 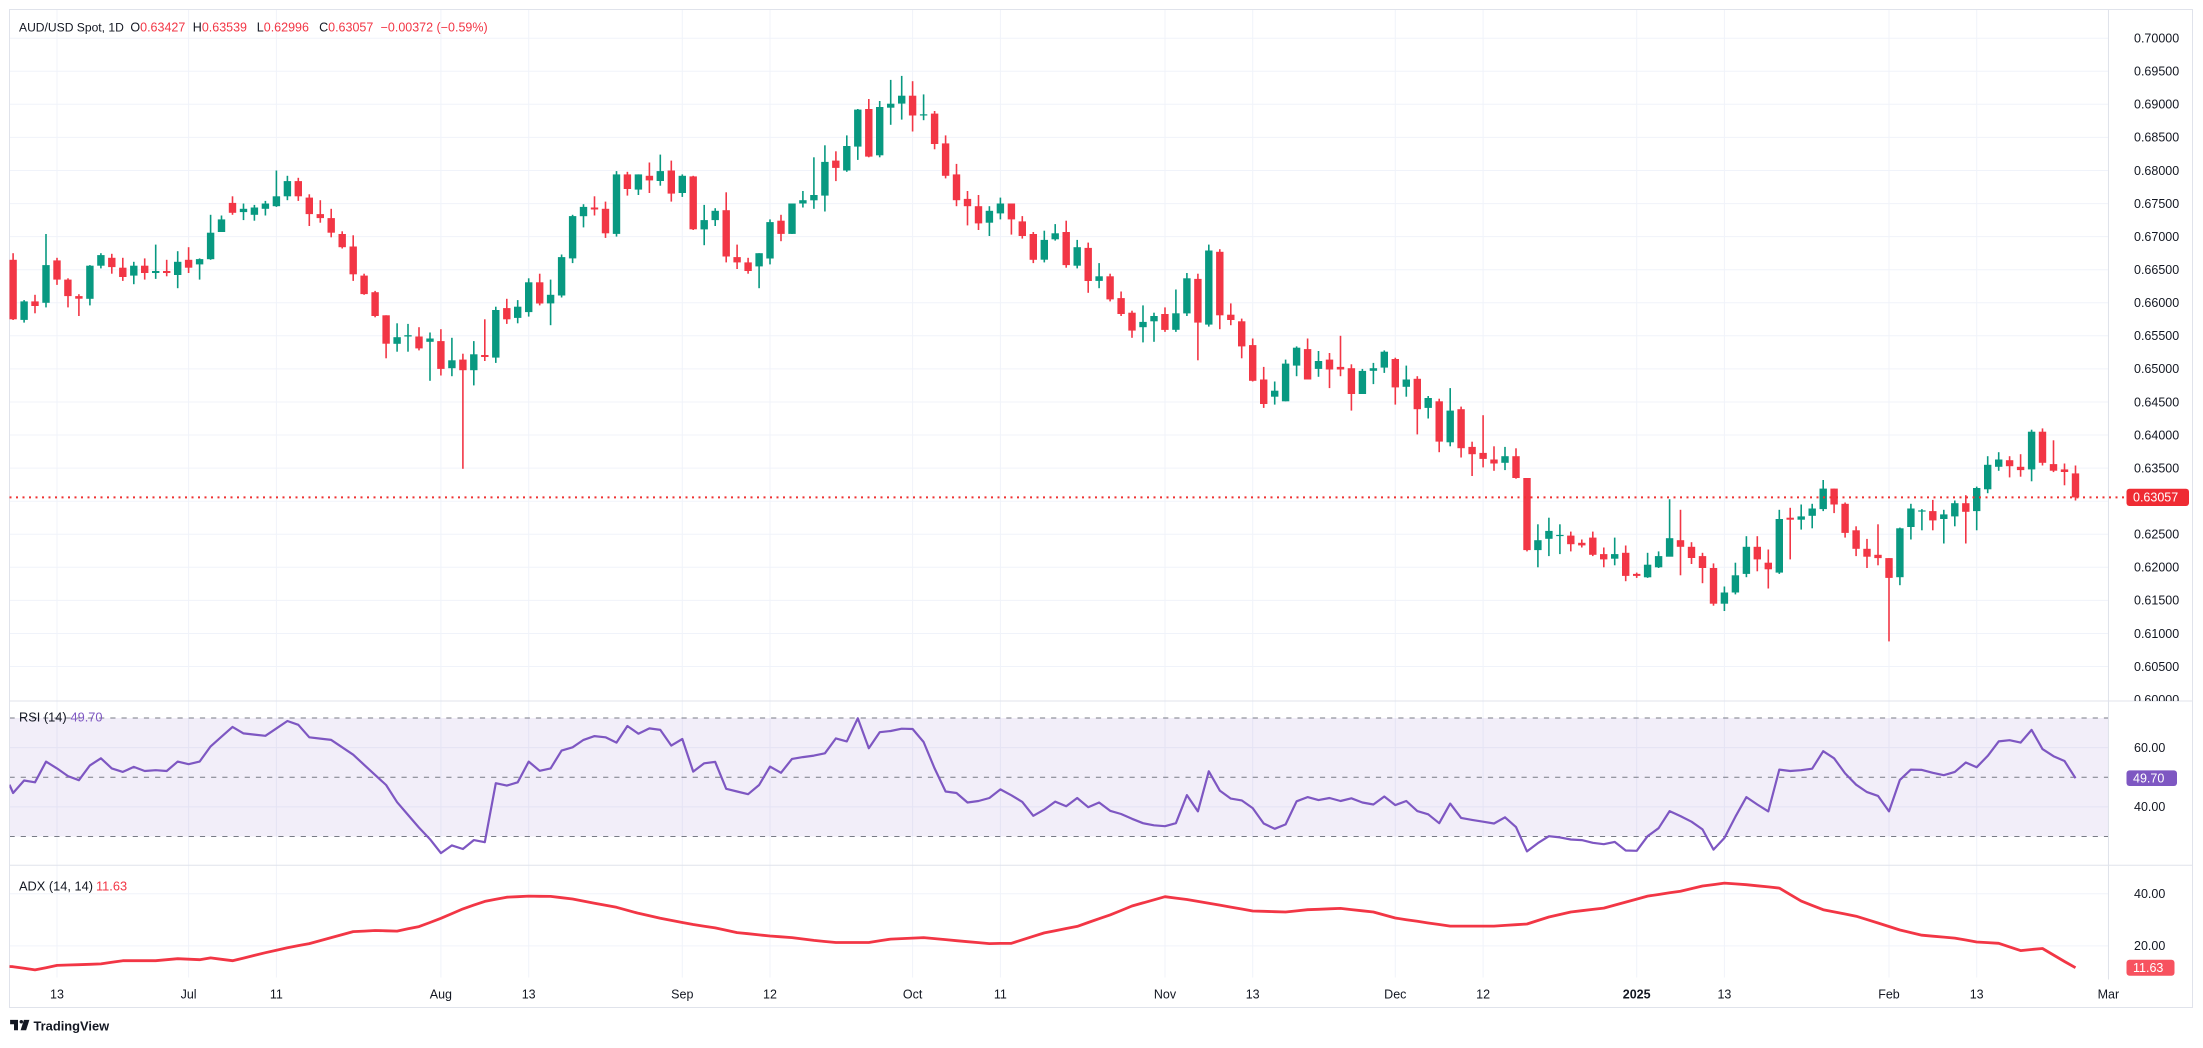 I want to click on svg-text: 0.63057, so click(x=2155, y=498).